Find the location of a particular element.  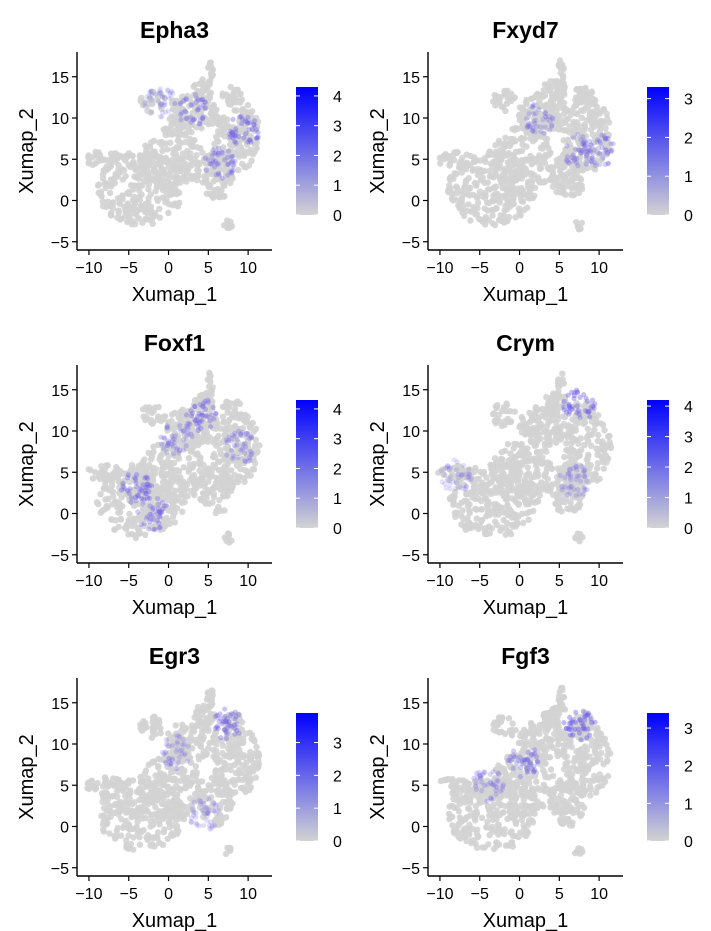

x-tick-label: −5 is located at coordinates (480, 581).